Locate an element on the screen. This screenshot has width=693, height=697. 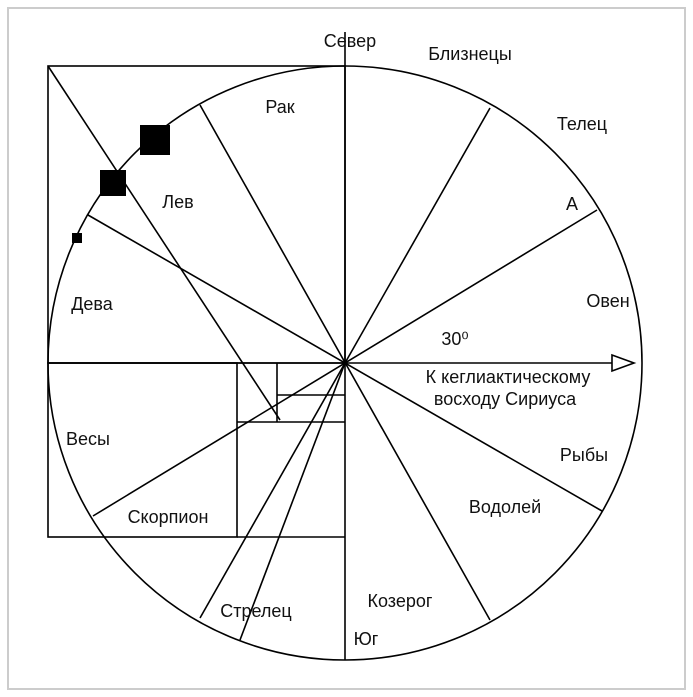
arrow-head is located at coordinates (624, 363).